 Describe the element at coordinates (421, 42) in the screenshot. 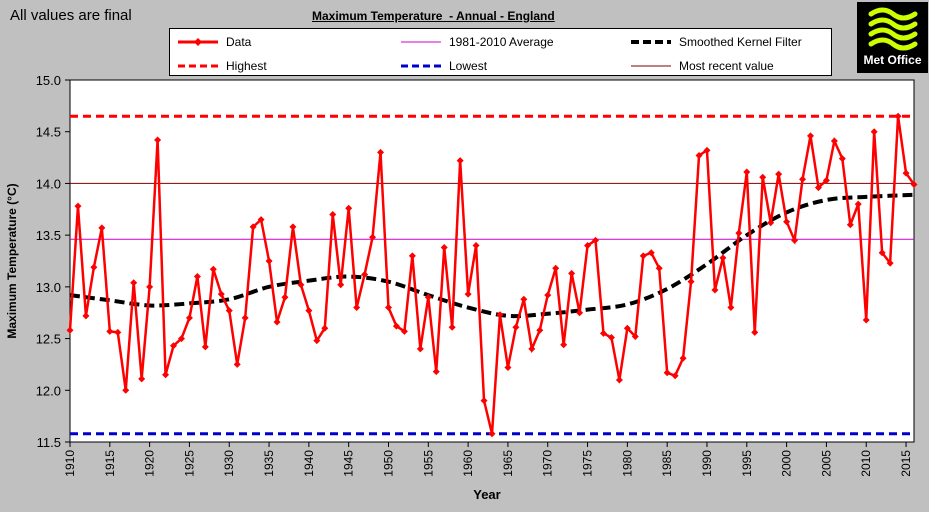

I see `legend-average-swatch` at that location.